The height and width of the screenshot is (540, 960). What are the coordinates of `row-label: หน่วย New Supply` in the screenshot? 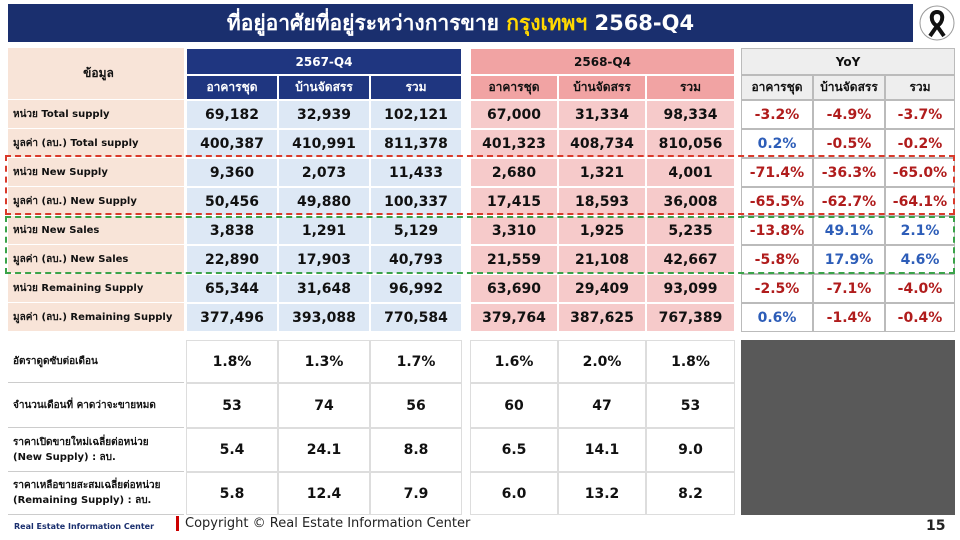 It's located at (96, 172).